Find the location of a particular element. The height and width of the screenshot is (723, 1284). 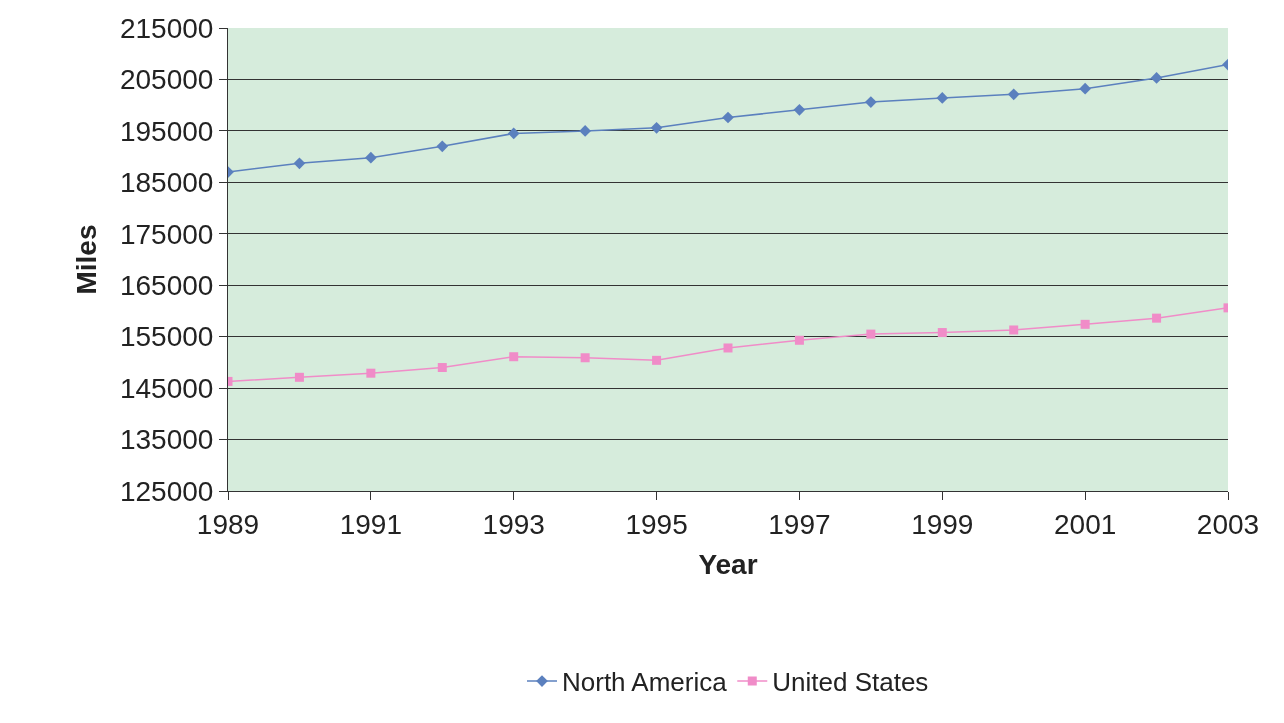

x-tick-label: 1997 is located at coordinates (799, 524).